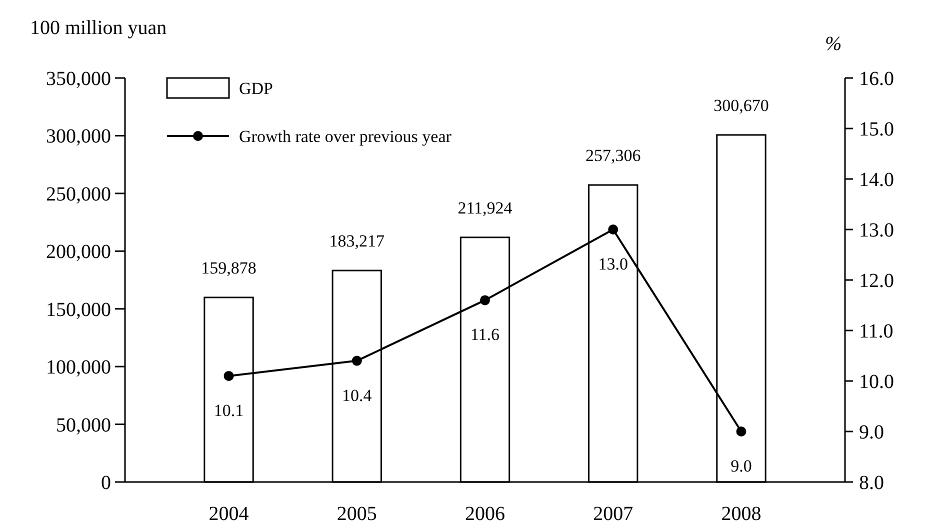 The height and width of the screenshot is (532, 926). Describe the element at coordinates (741, 105) in the screenshot. I see `data-label: 300,670` at that location.